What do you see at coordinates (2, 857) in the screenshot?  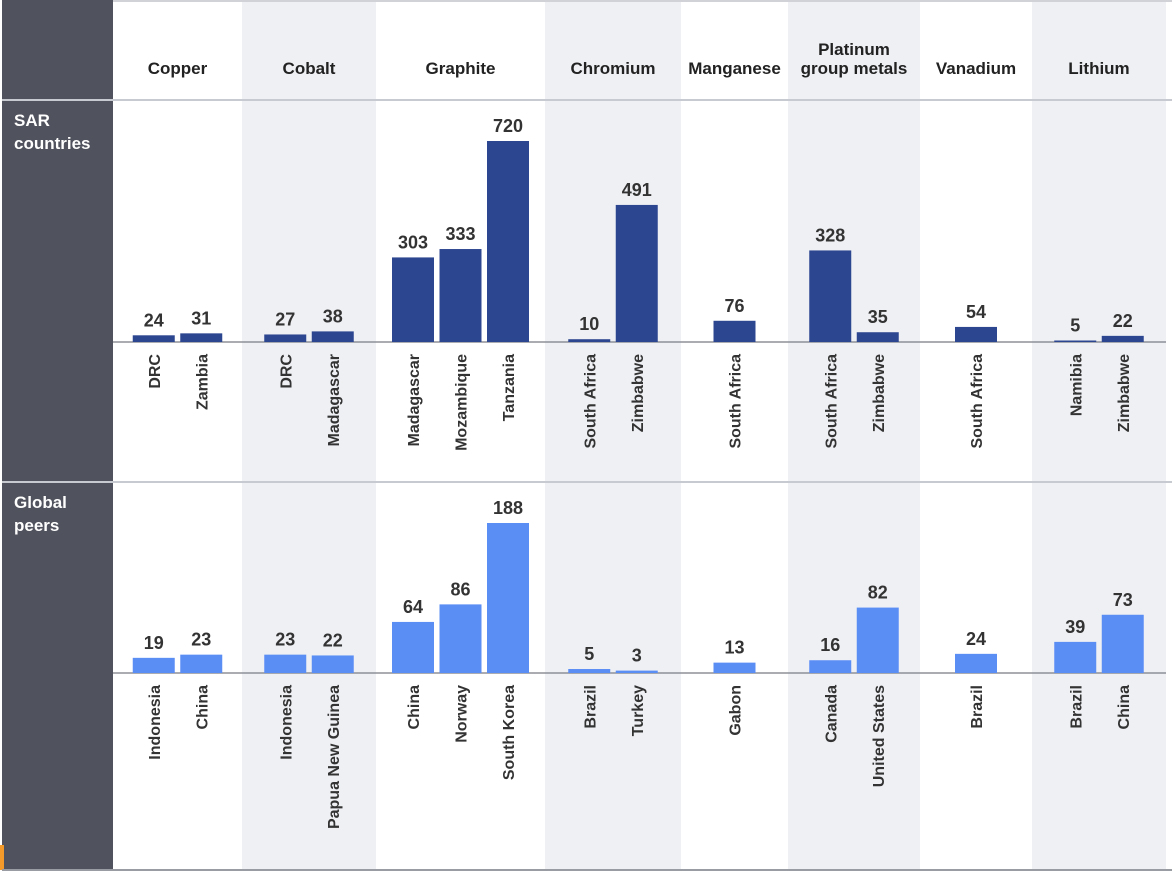 I see `accent-mark` at bounding box center [2, 857].